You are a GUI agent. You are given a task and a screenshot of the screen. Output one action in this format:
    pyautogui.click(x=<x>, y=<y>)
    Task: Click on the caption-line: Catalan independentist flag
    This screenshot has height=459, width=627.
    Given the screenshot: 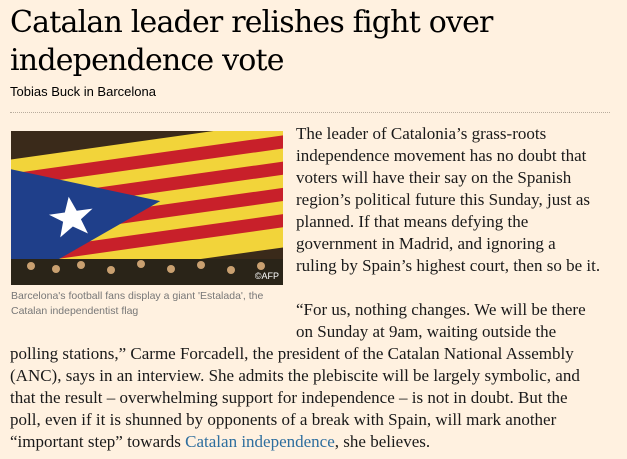 What is the action you would take?
    pyautogui.click(x=75, y=311)
    